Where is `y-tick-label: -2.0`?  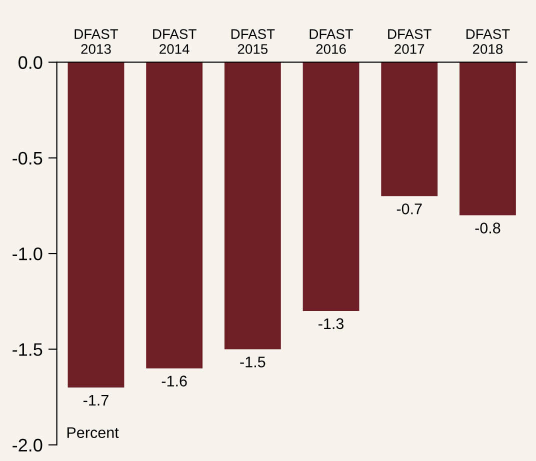
y-tick-label: -2.0 is located at coordinates (27, 445).